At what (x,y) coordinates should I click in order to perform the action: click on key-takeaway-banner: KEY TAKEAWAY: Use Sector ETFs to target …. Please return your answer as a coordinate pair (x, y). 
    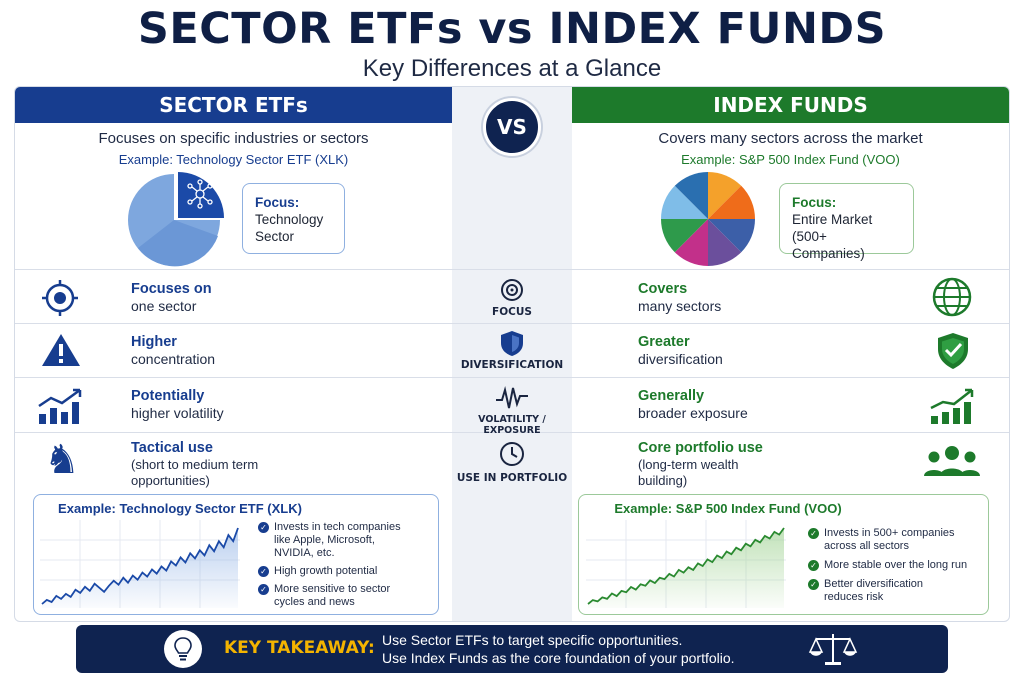
    Looking at the image, I should click on (512, 649).